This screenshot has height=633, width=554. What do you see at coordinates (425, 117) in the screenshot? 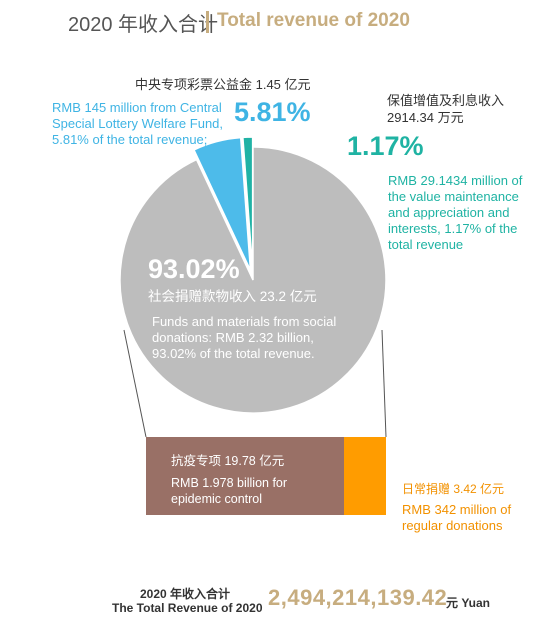
I see `interest-label-cn-2: 2914.34 万元` at bounding box center [425, 117].